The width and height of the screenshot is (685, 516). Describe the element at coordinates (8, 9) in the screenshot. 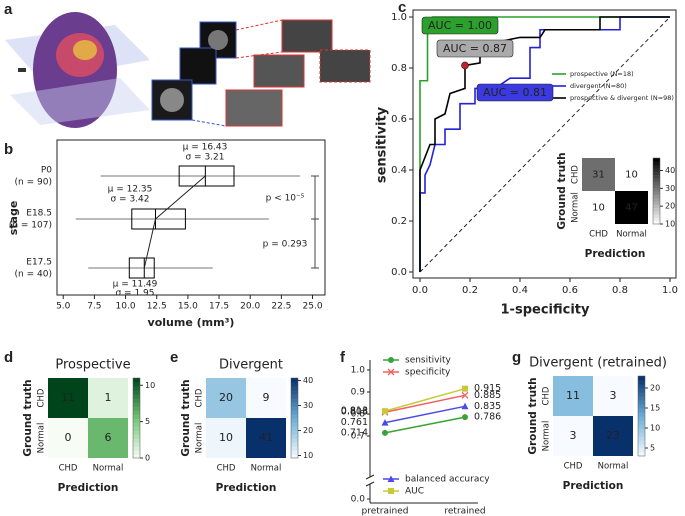

I see `panel-label: a` at that location.